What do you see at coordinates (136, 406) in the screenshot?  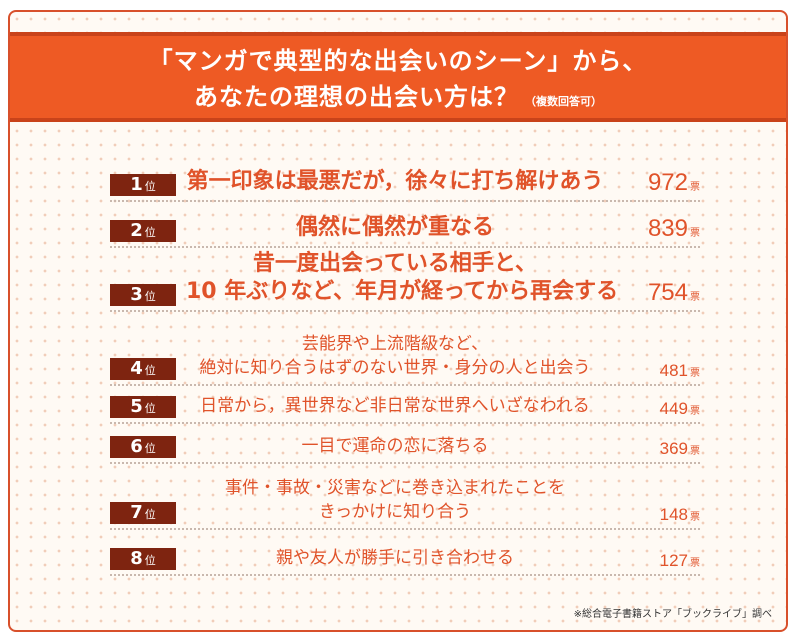 I see `rank-number: 5` at bounding box center [136, 406].